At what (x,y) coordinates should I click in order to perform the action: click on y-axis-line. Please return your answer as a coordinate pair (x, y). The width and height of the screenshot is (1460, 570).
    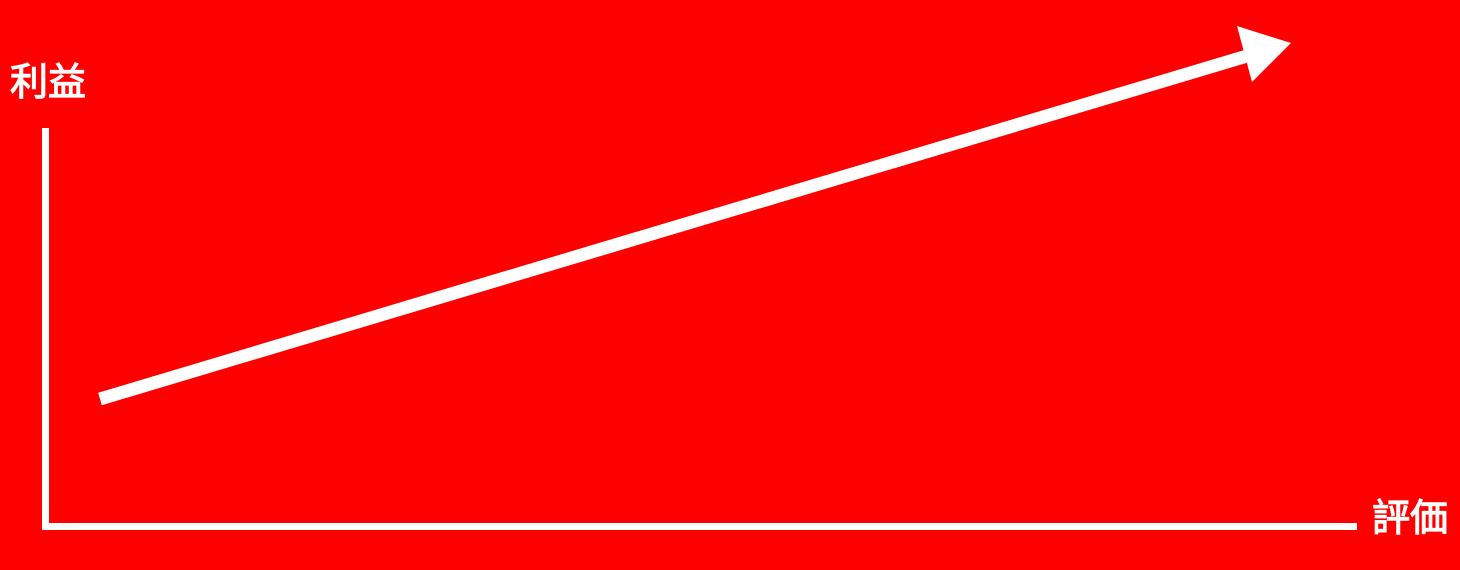
    Looking at the image, I should click on (45, 329).